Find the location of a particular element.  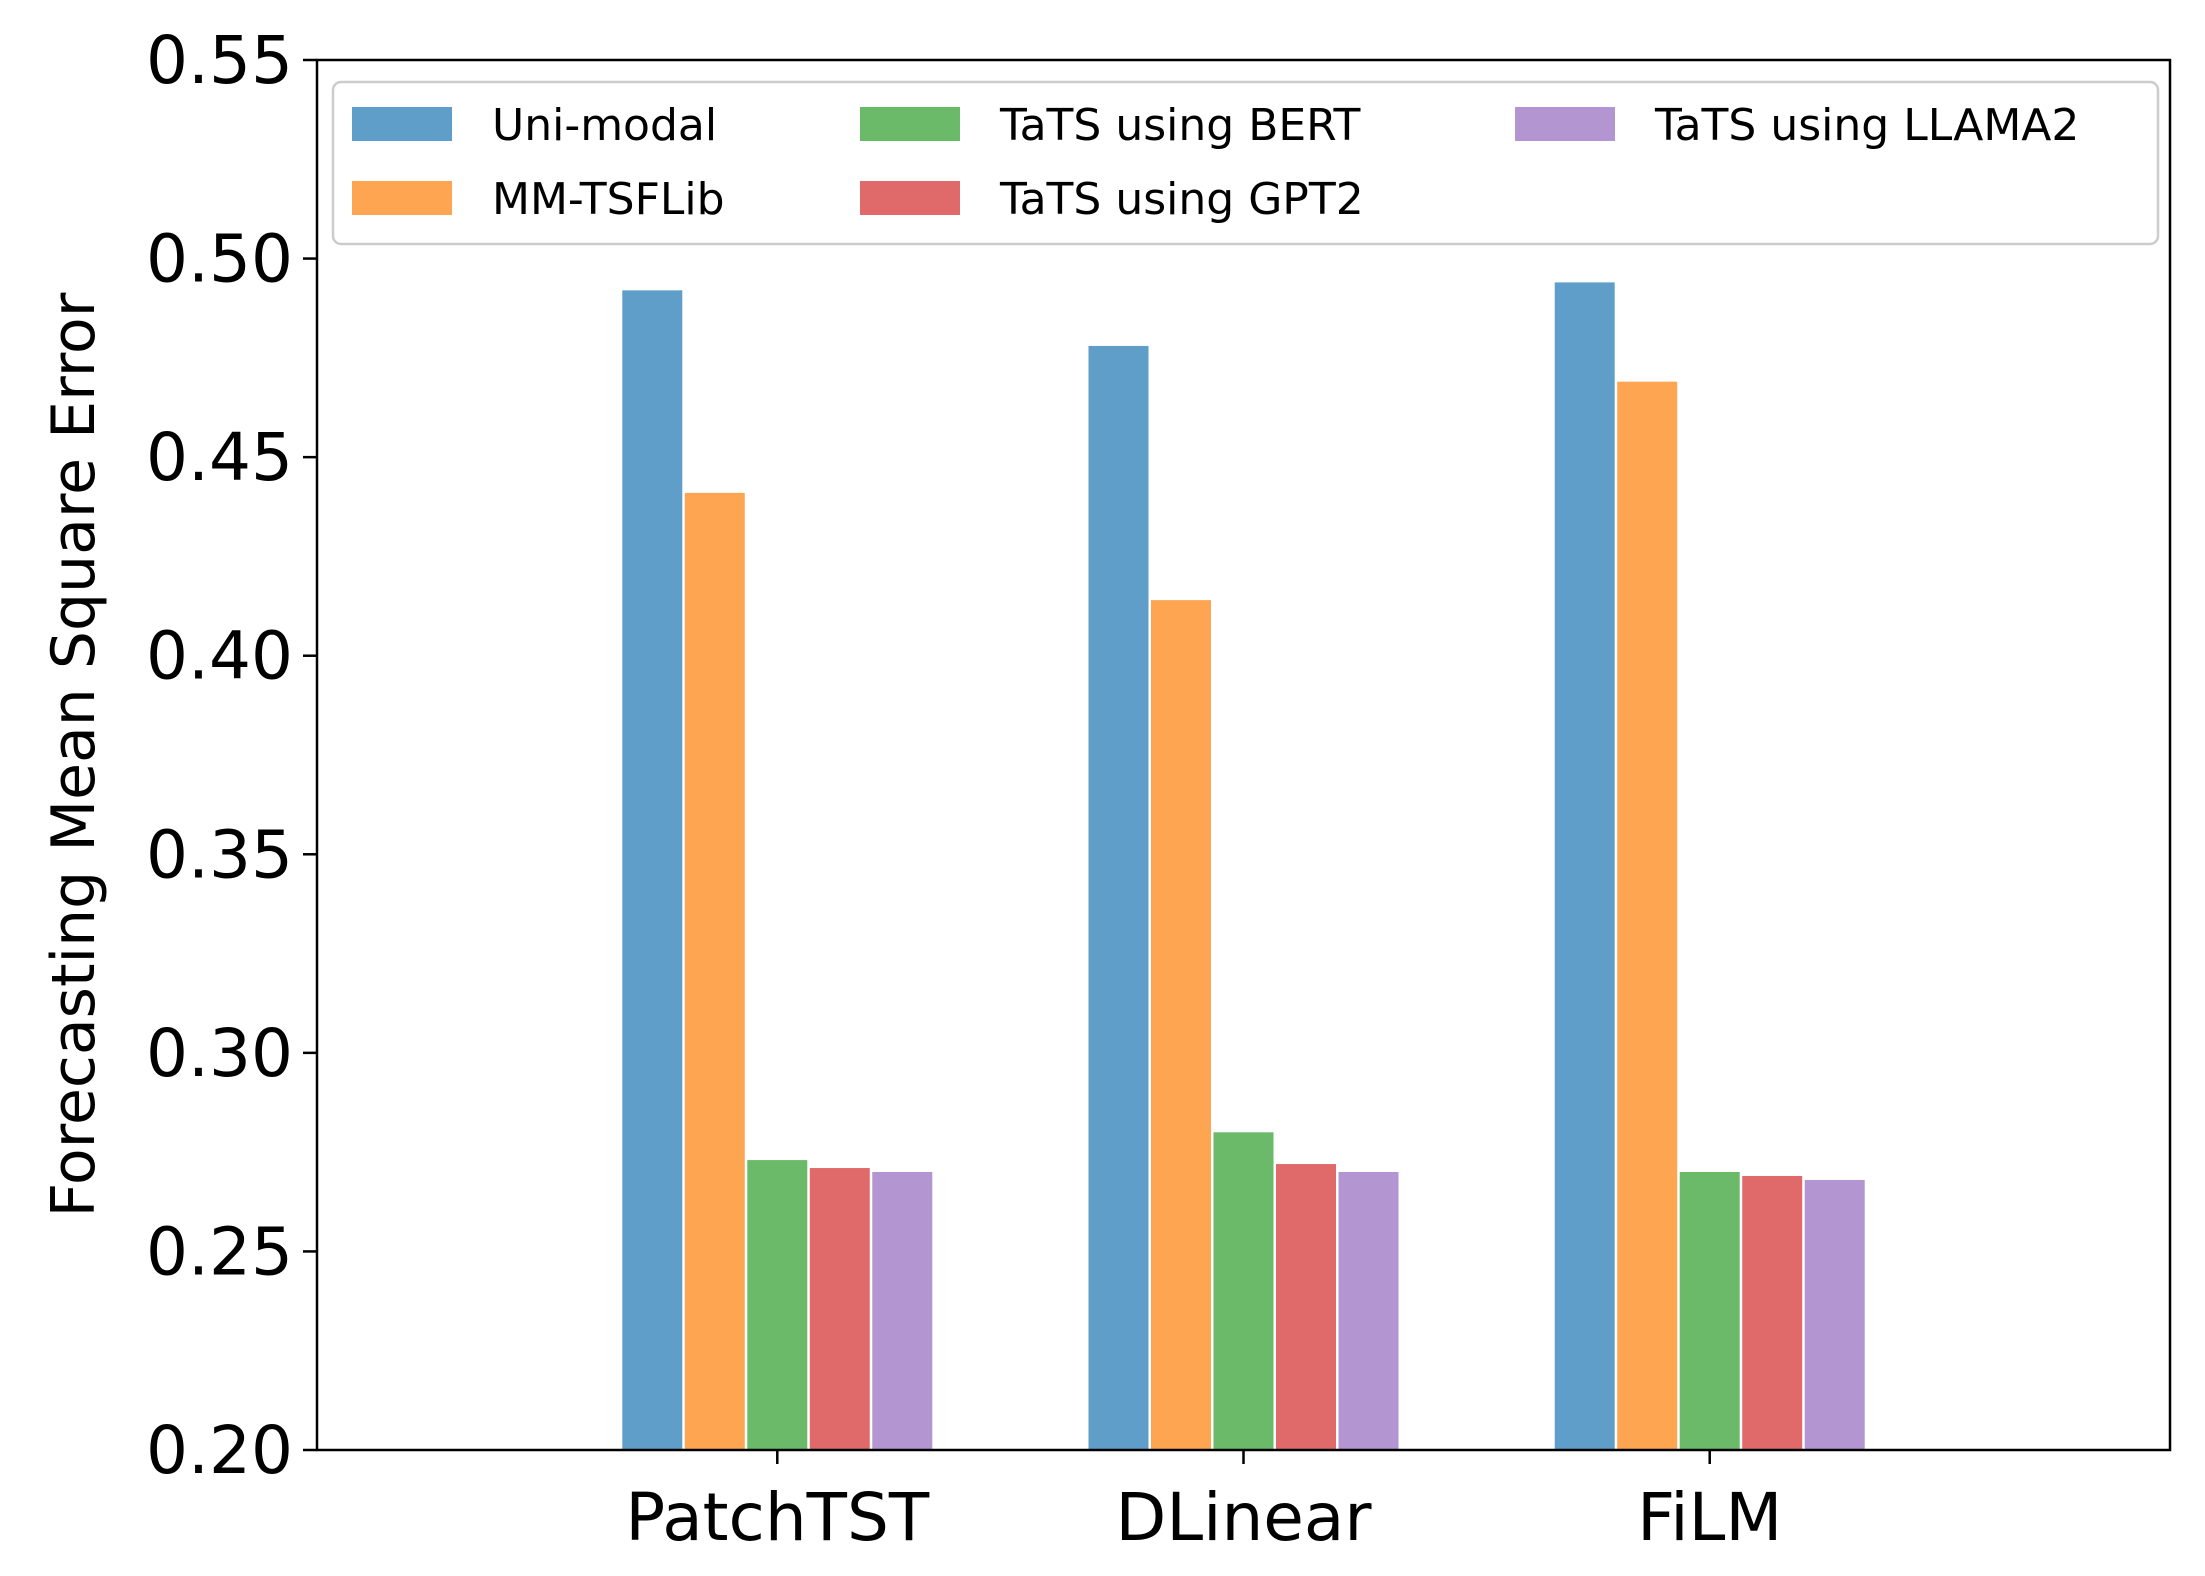

bar-uni-modal-film is located at coordinates (1584, 866).